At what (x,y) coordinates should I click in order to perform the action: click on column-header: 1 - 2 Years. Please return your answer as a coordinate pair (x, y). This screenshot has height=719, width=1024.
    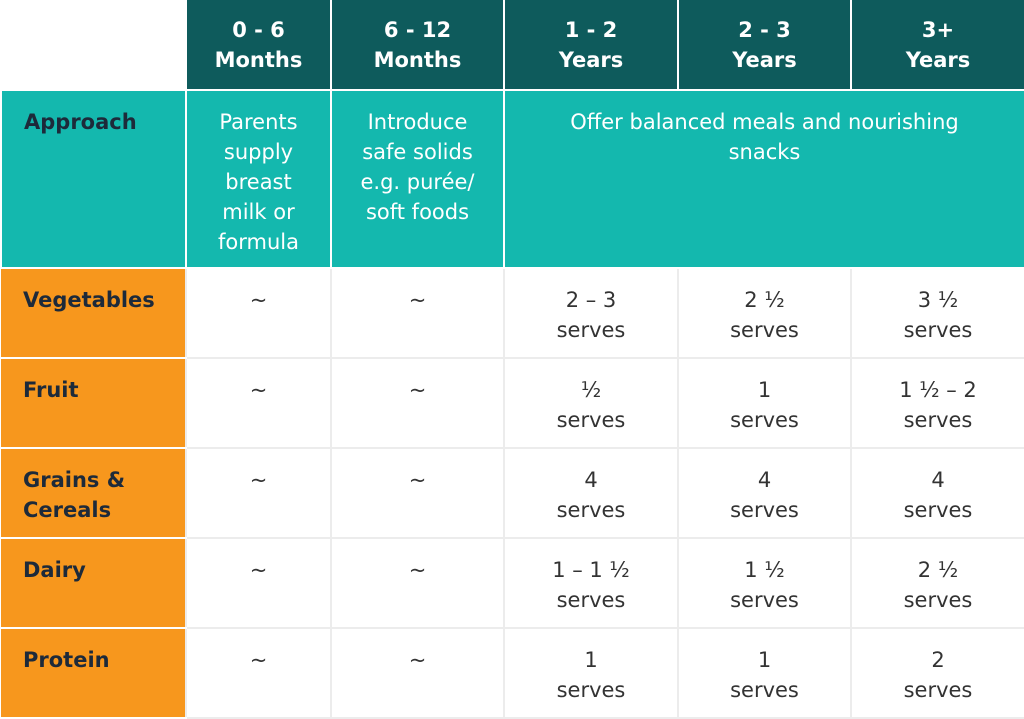
    Looking at the image, I should click on (591, 45).